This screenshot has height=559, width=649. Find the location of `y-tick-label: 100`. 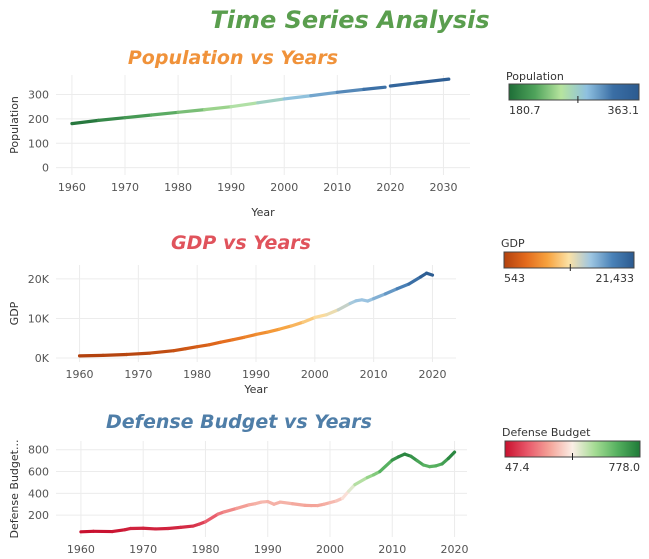

y-tick-label: 100 is located at coordinates (38, 143).